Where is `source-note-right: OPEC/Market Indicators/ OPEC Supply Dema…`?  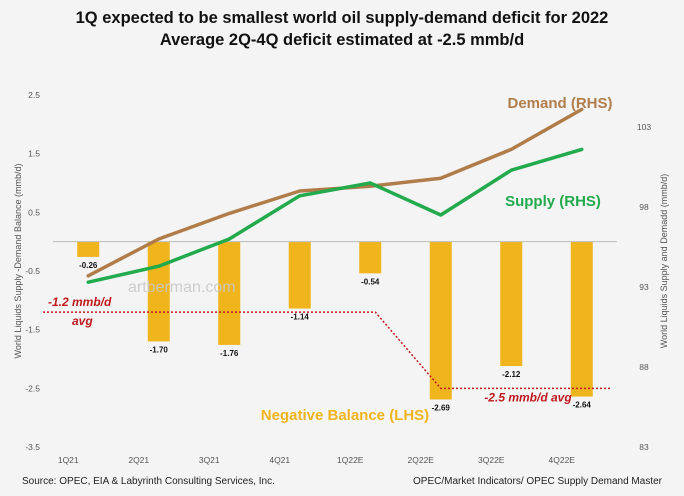
source-note-right: OPEC/Market Indicators/ OPEC Supply Dema… is located at coordinates (537, 481).